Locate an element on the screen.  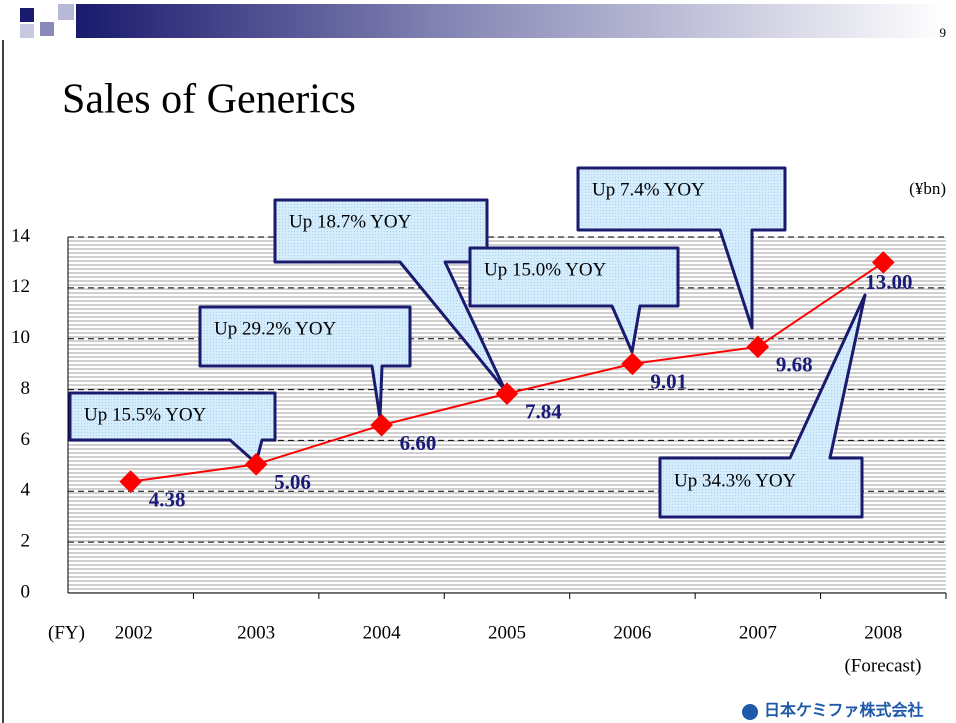
logo-icon is located at coordinates (750, 712).